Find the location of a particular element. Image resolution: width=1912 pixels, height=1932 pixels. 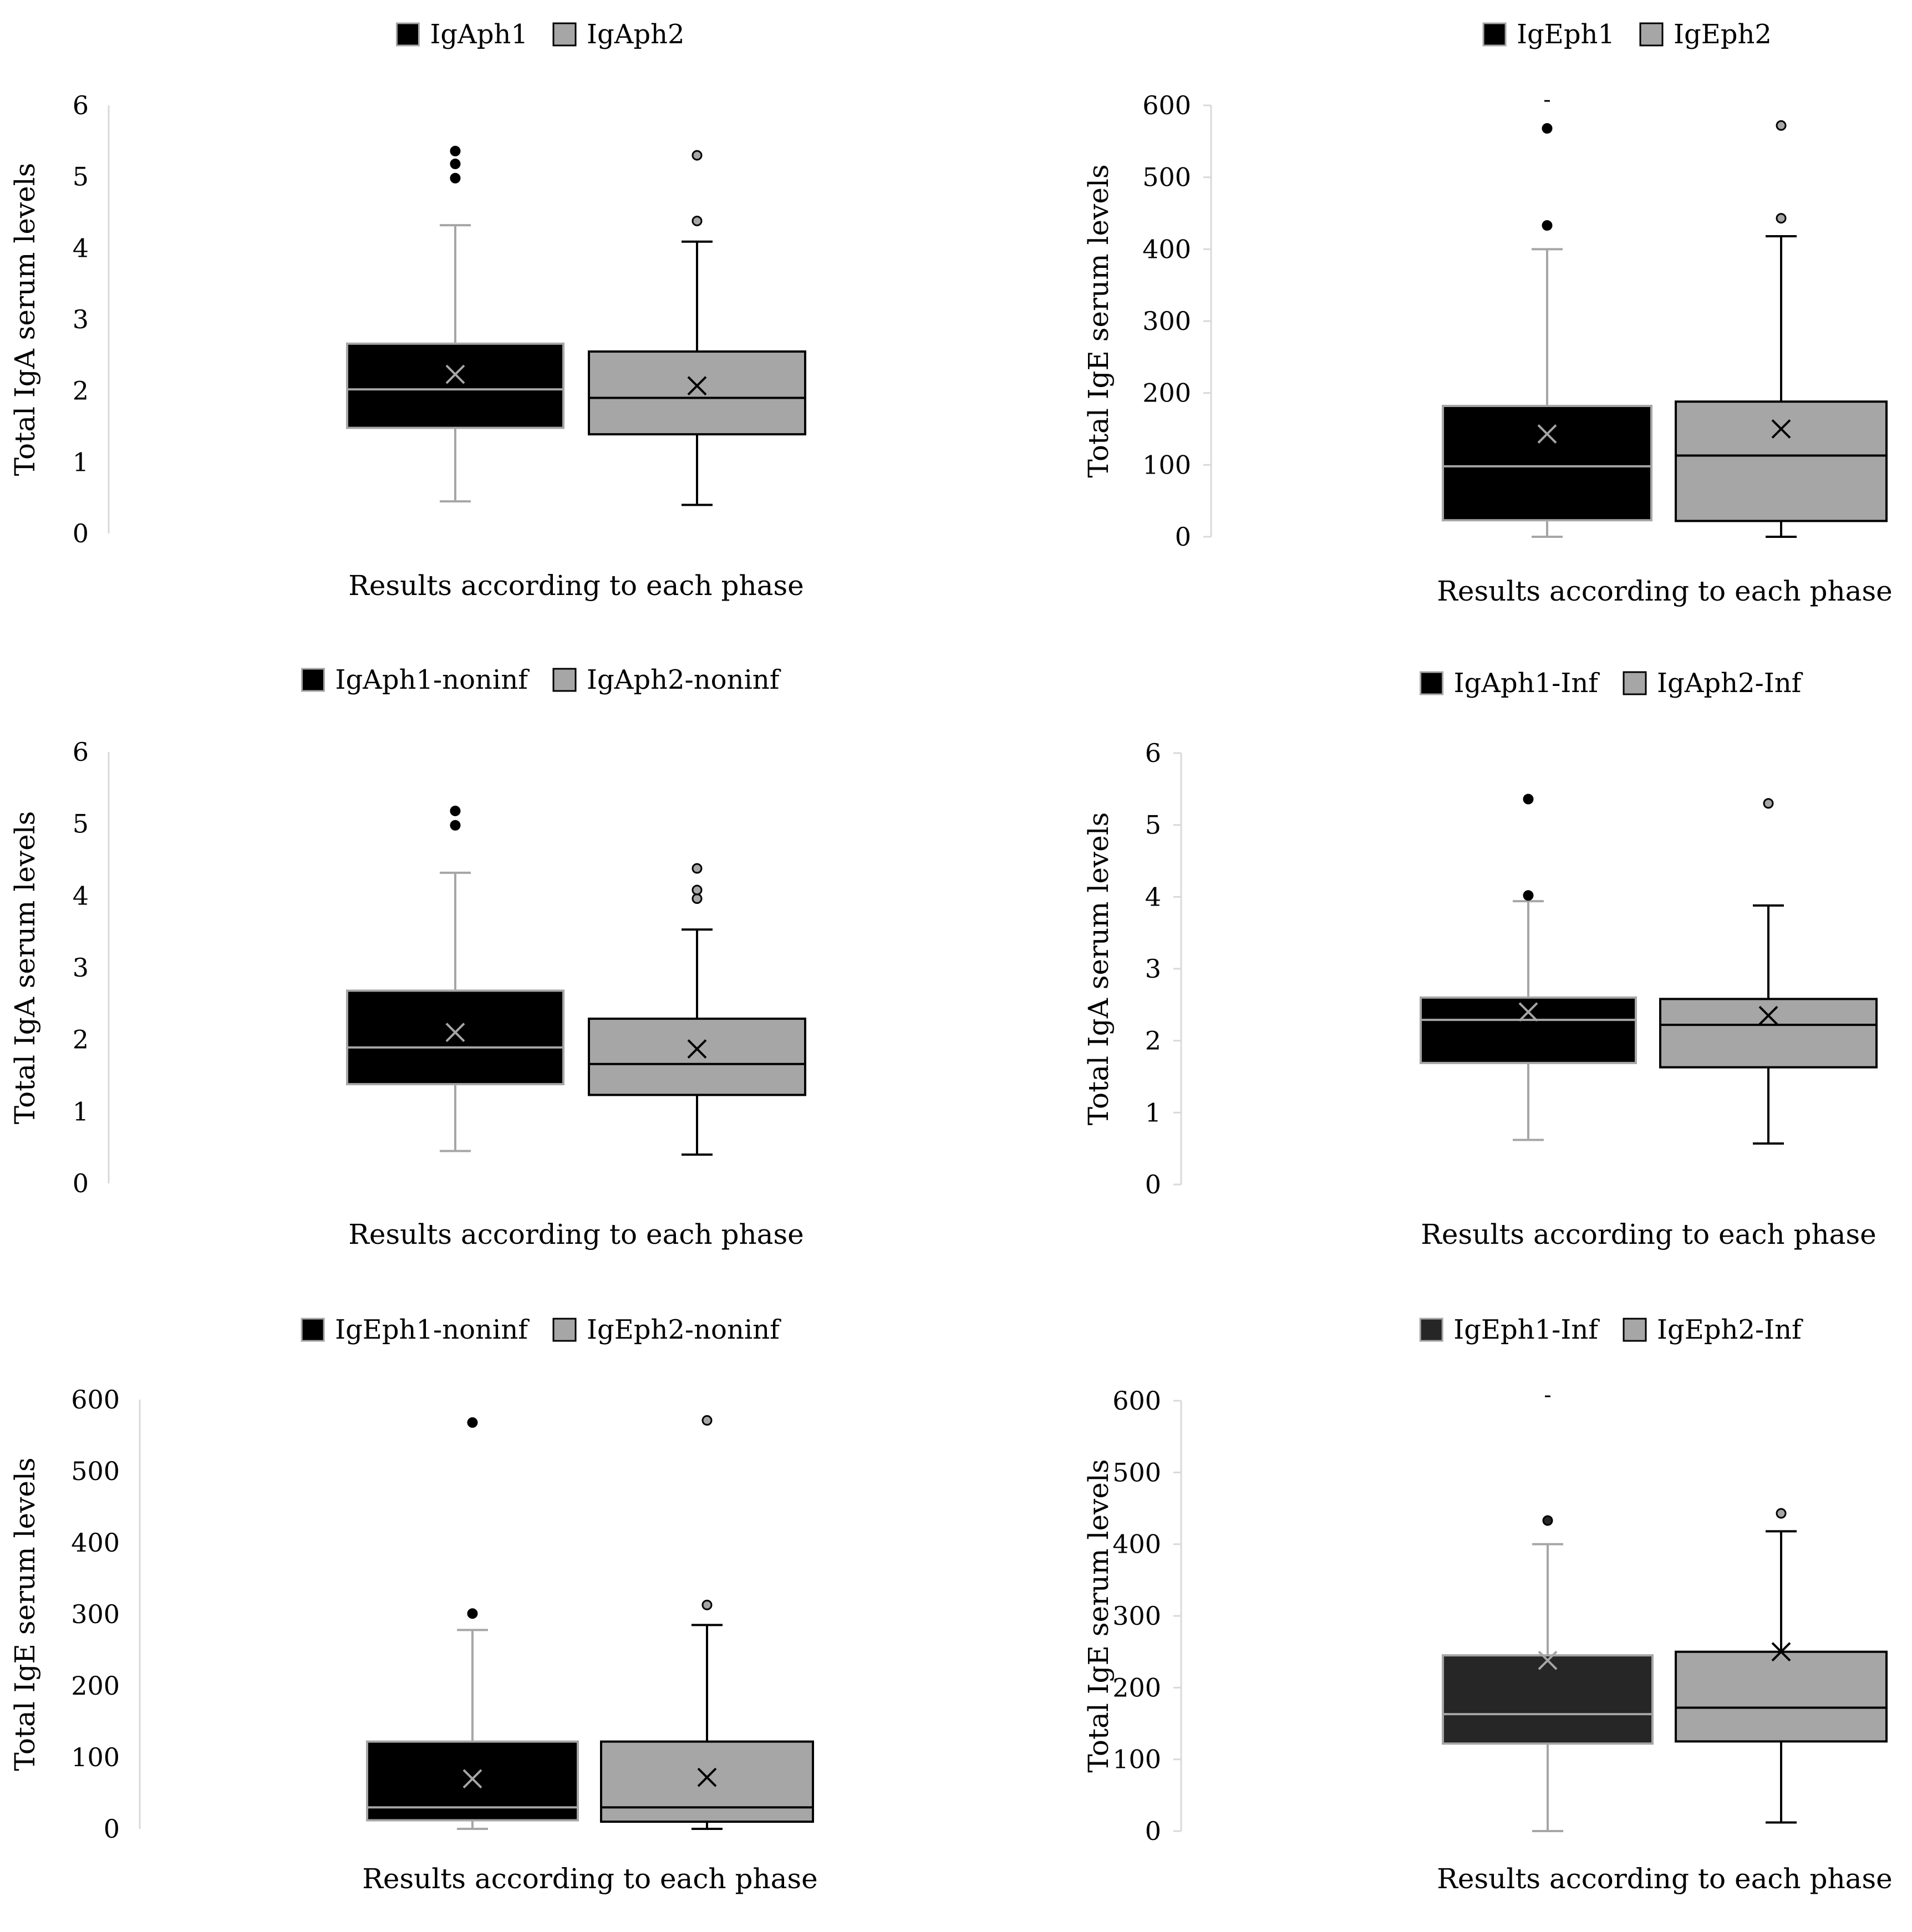

legend-label: IgEph1-noninf is located at coordinates (433, 1330).